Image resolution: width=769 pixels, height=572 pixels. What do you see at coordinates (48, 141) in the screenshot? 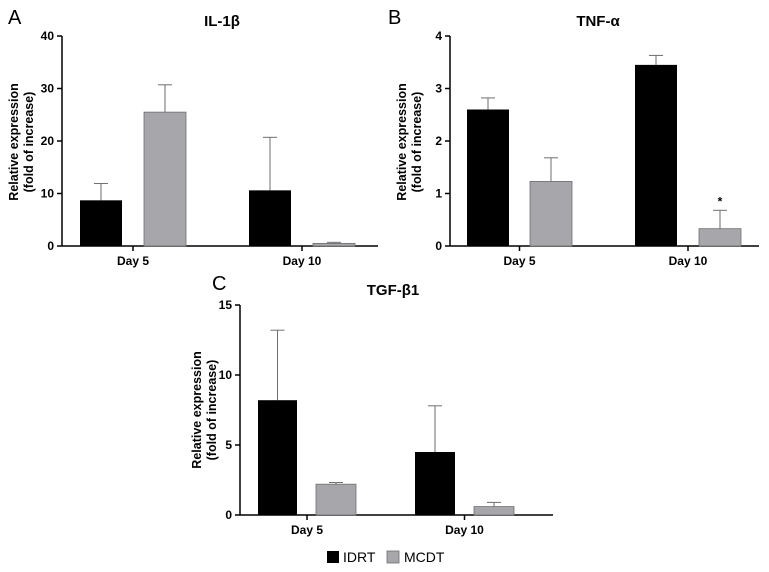
I see `y-tick-label: 20` at bounding box center [48, 141].